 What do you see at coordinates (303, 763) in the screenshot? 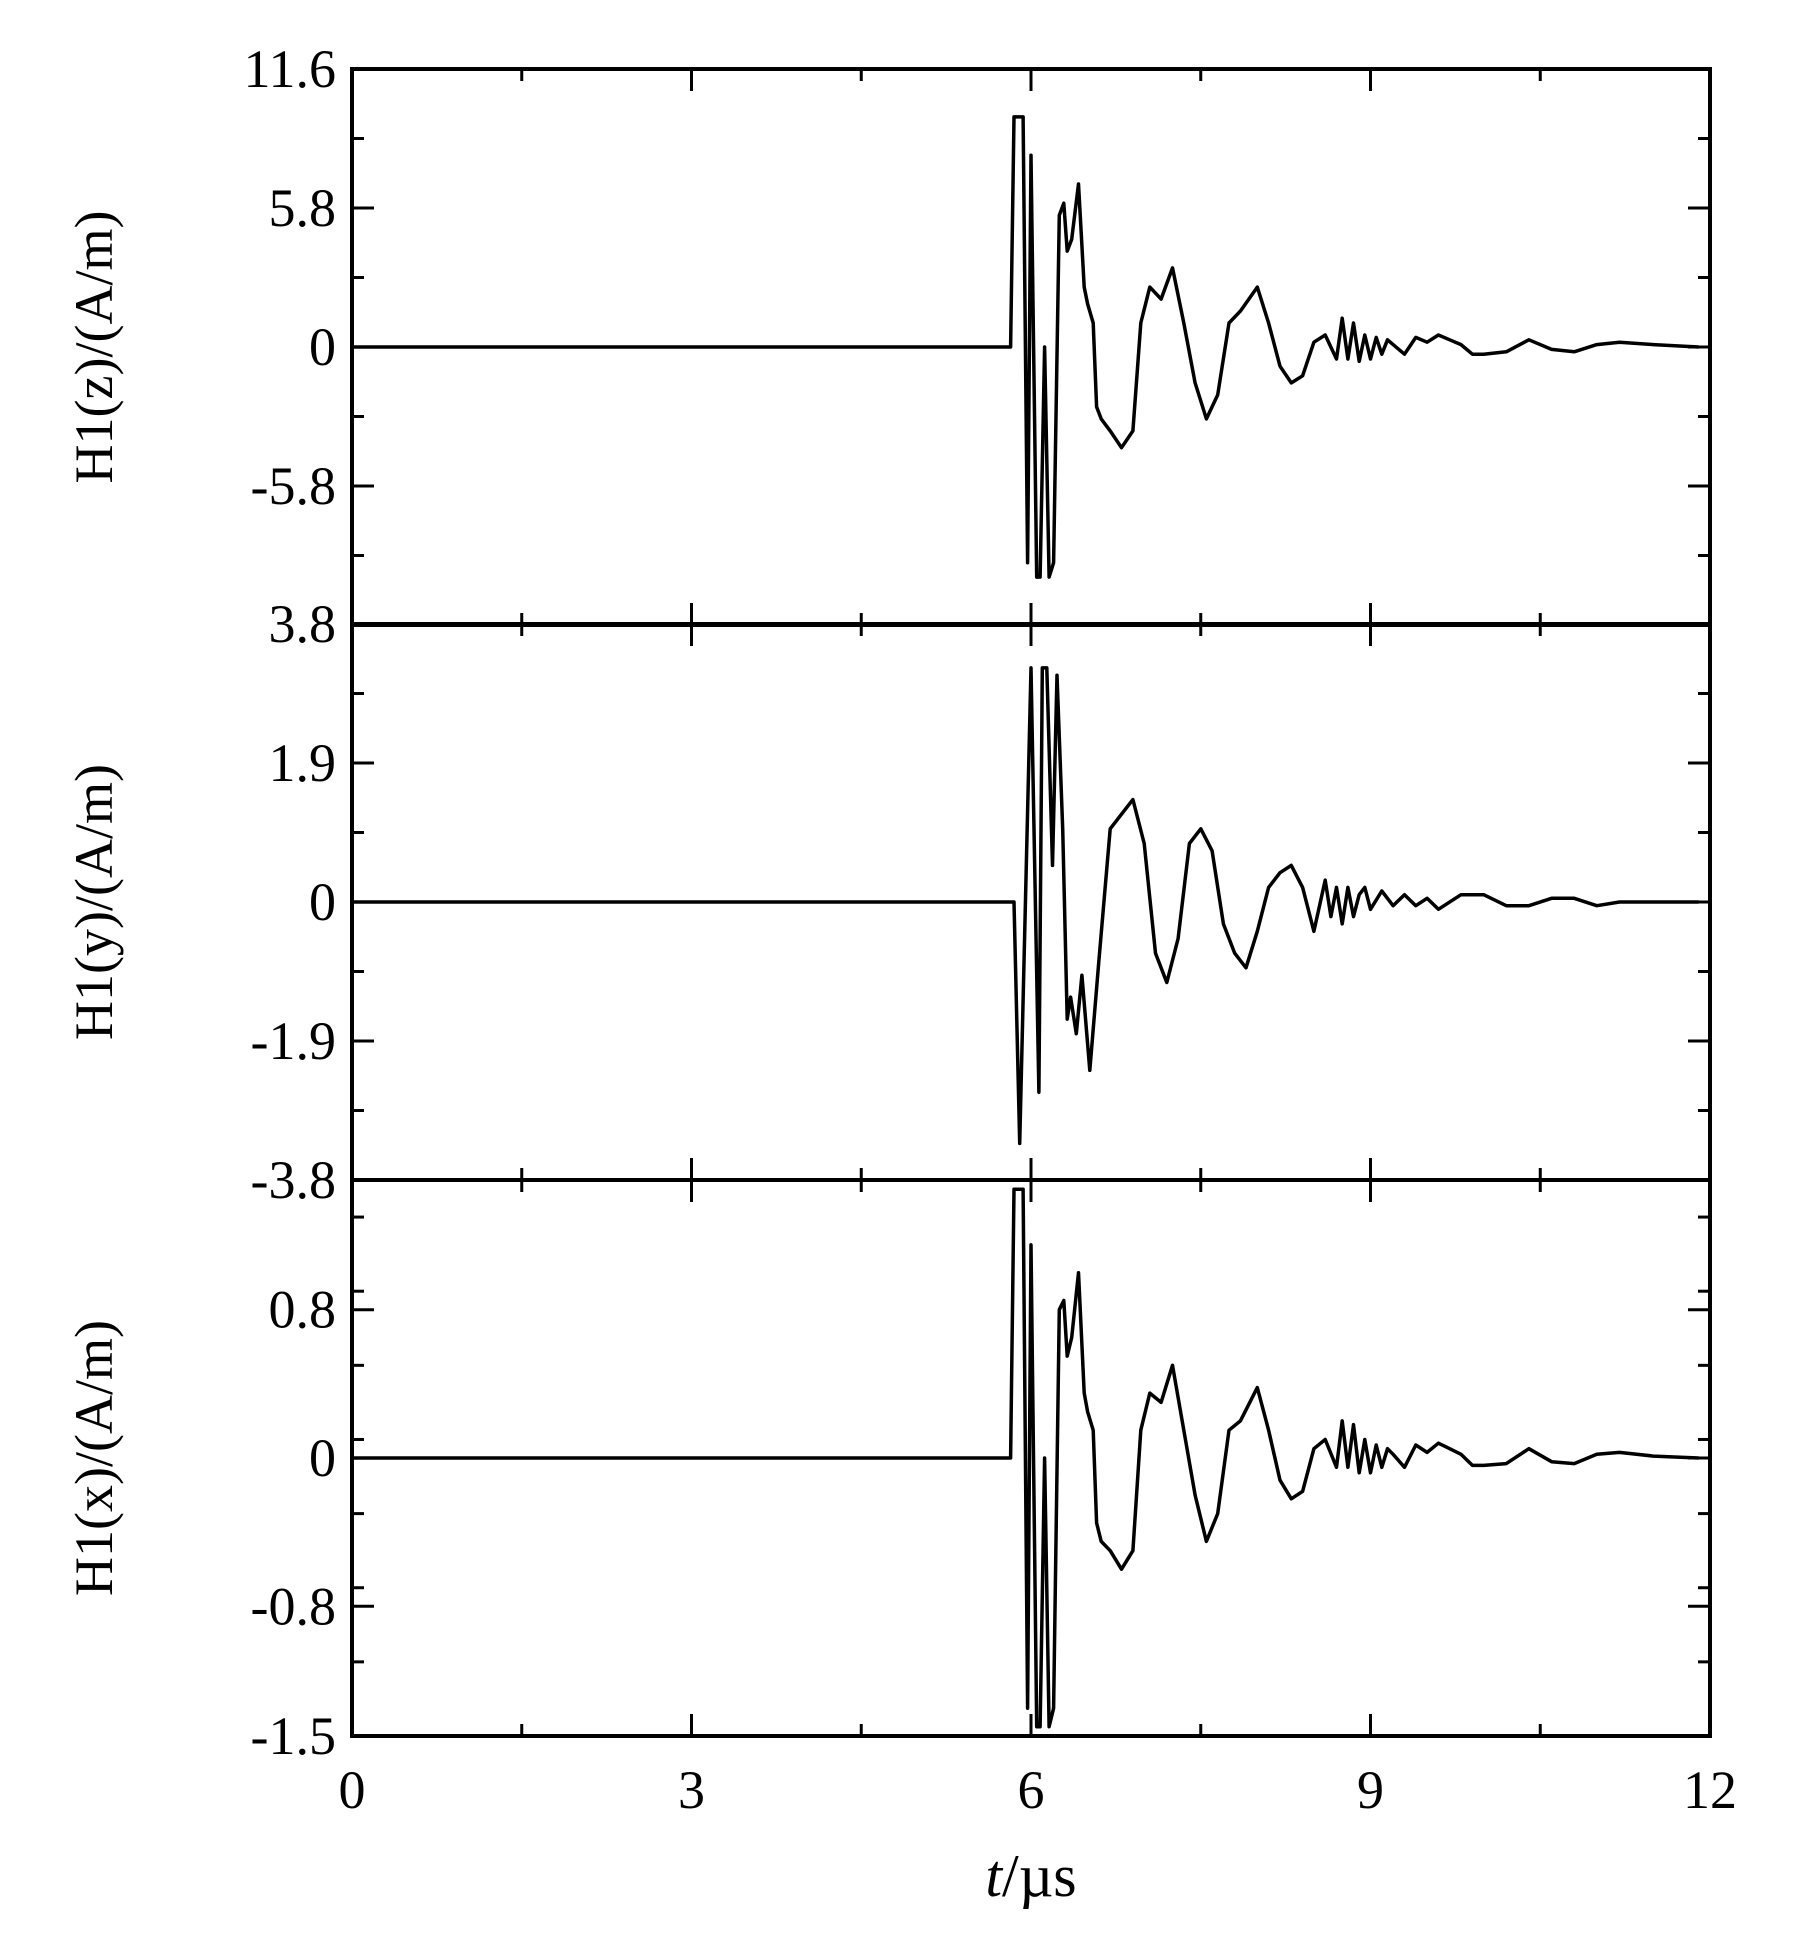
I see `y-tick-label: 1.9` at bounding box center [303, 763].